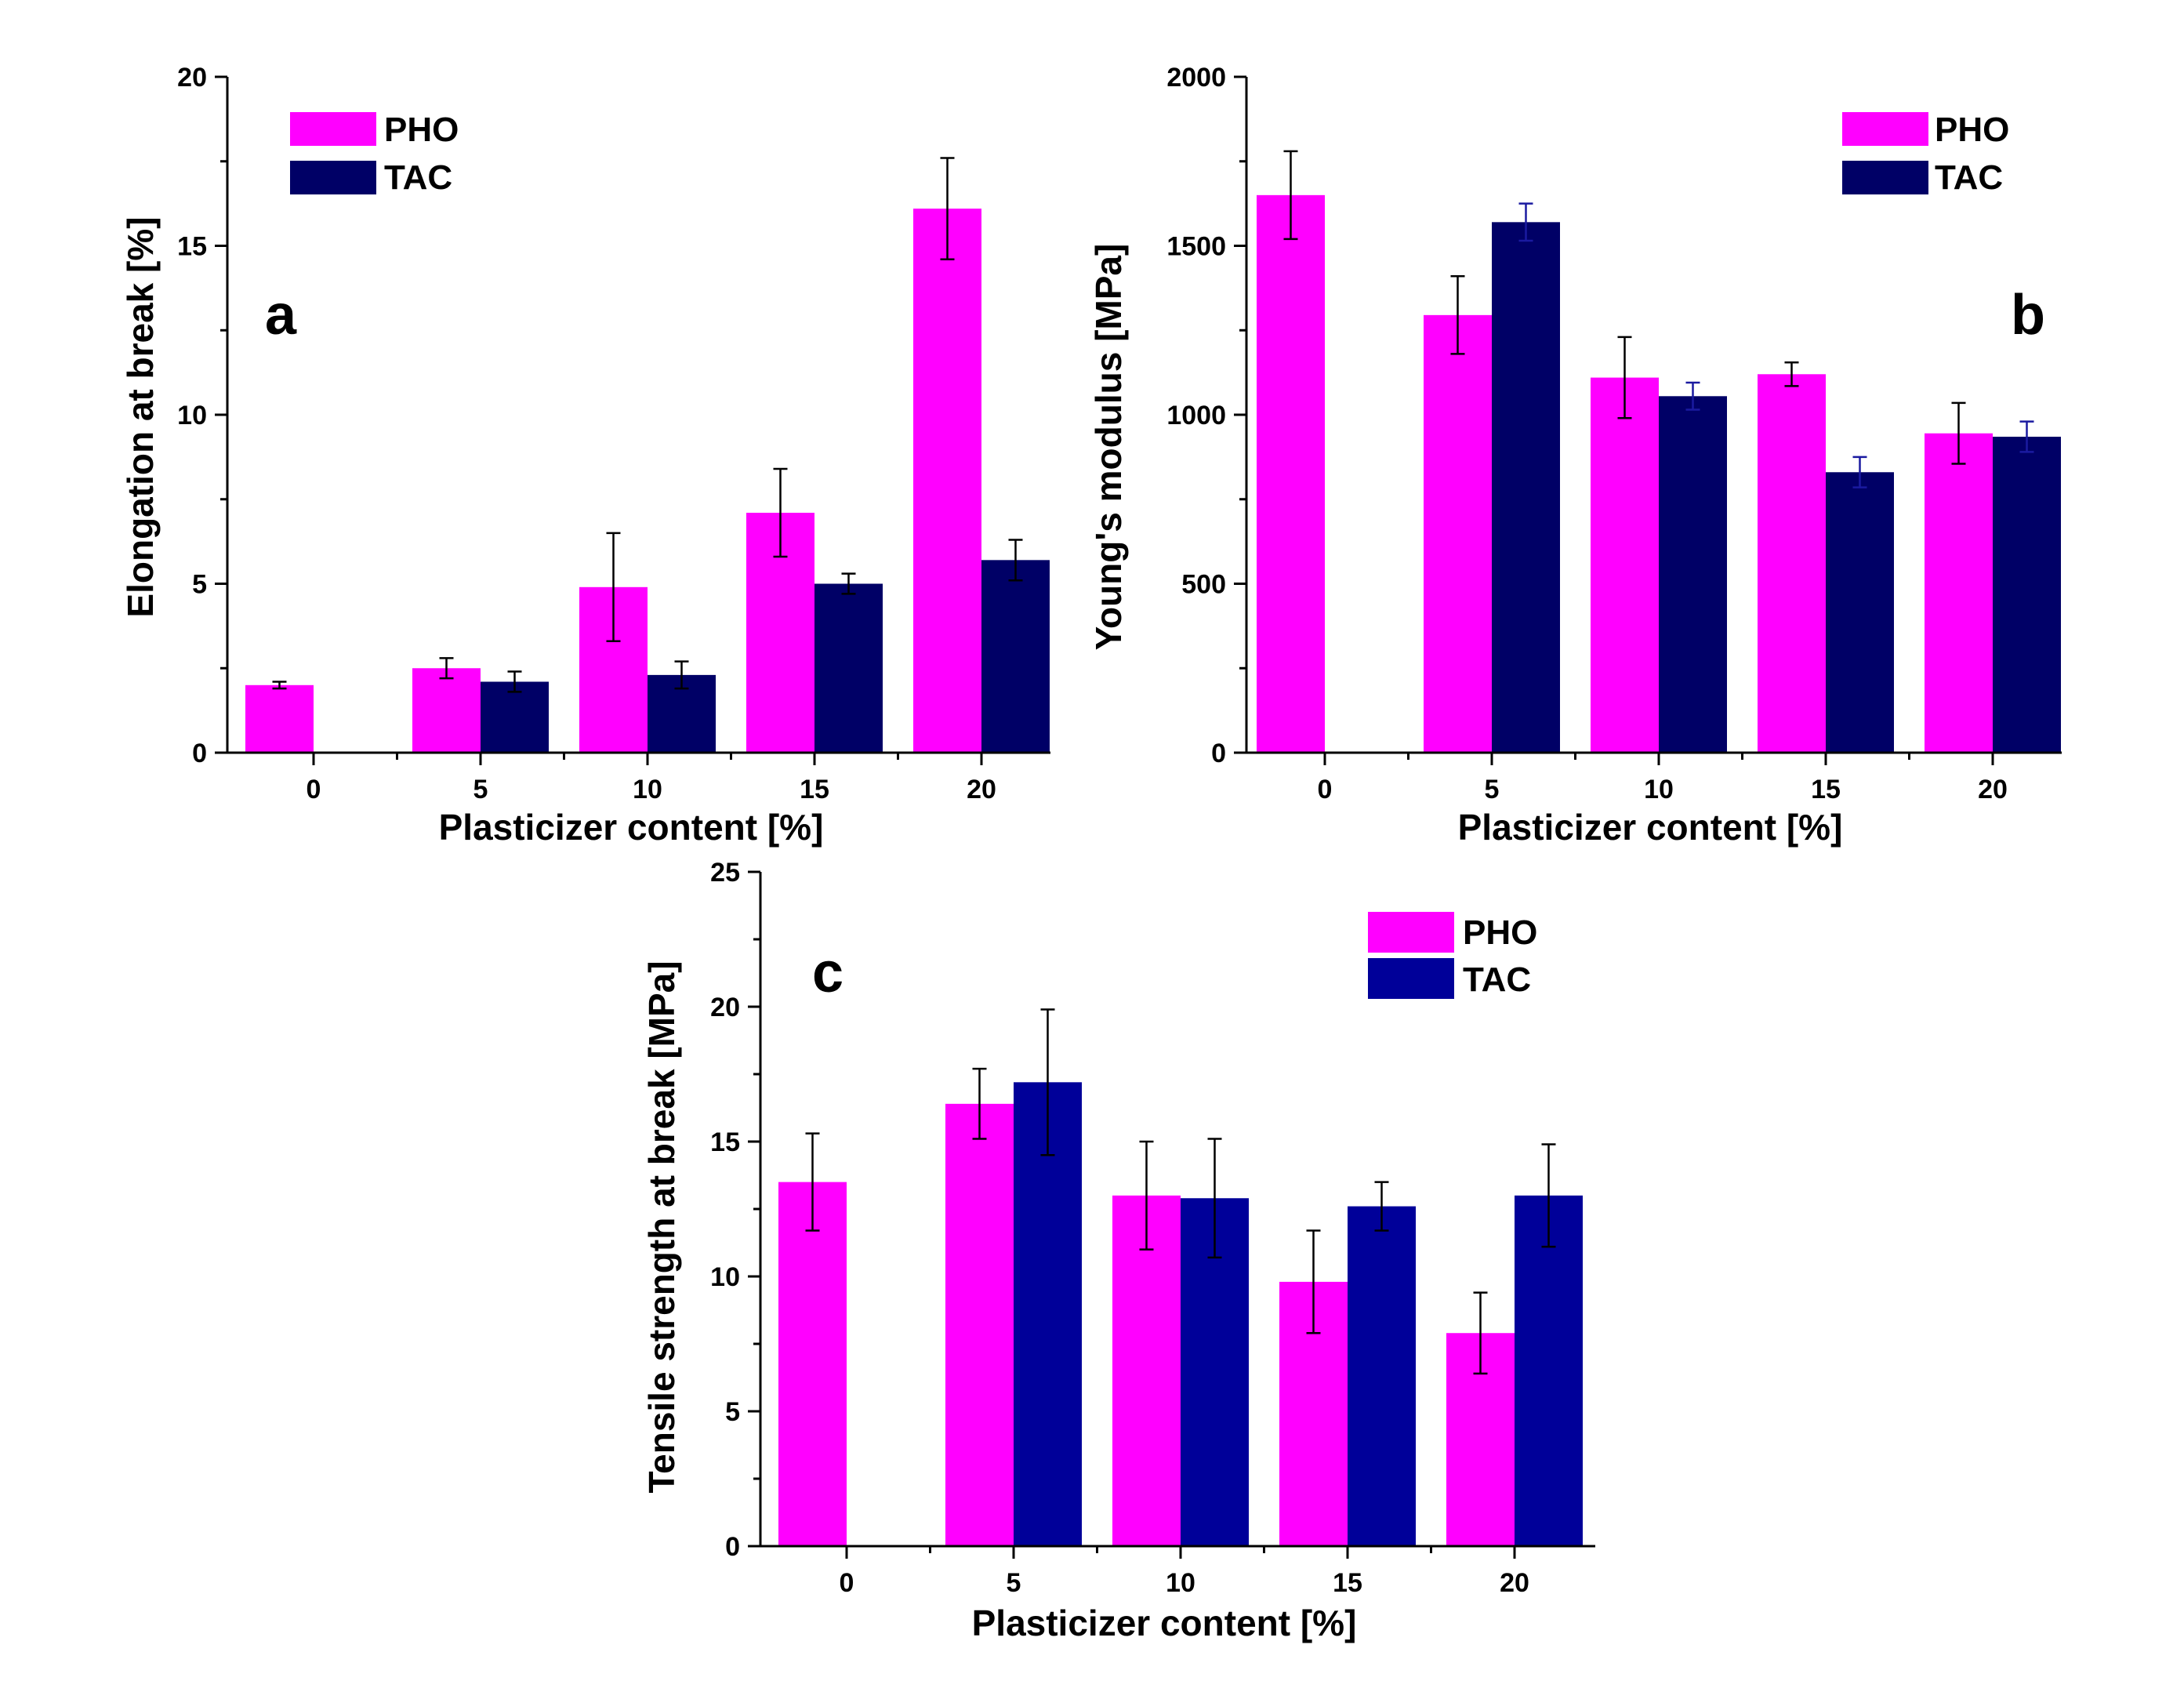 The width and height of the screenshot is (2184, 1681). I want to click on panel-b-legend: PHO TAC, so click(1925, 154).